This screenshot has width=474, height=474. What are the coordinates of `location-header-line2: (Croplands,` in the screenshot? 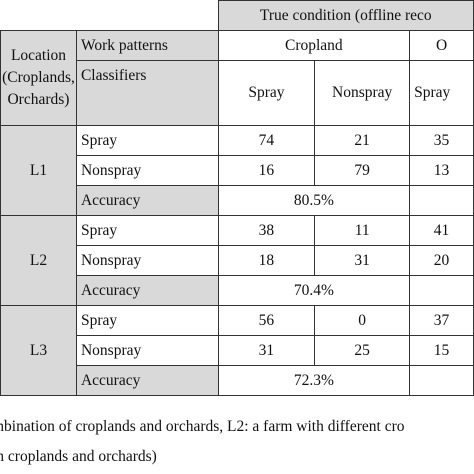 It's located at (38, 77).